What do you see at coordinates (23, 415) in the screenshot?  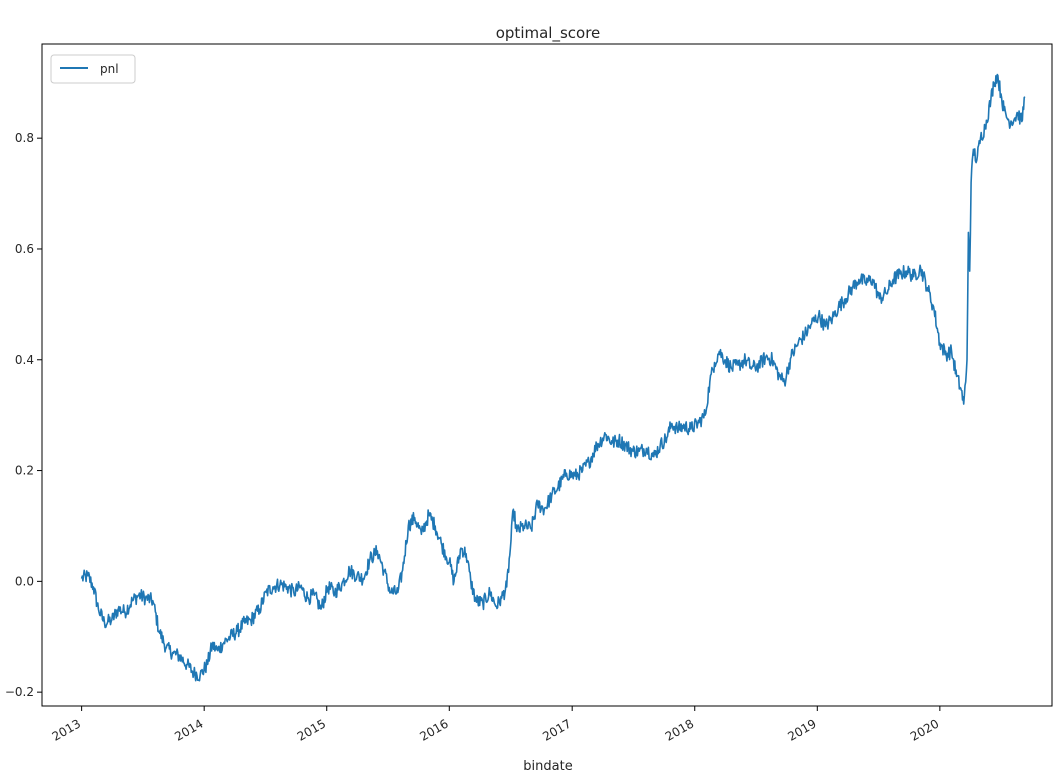 I see `y-axis: 0.8 0.6 0.4 0.2 0.0 −0.2` at bounding box center [23, 415].